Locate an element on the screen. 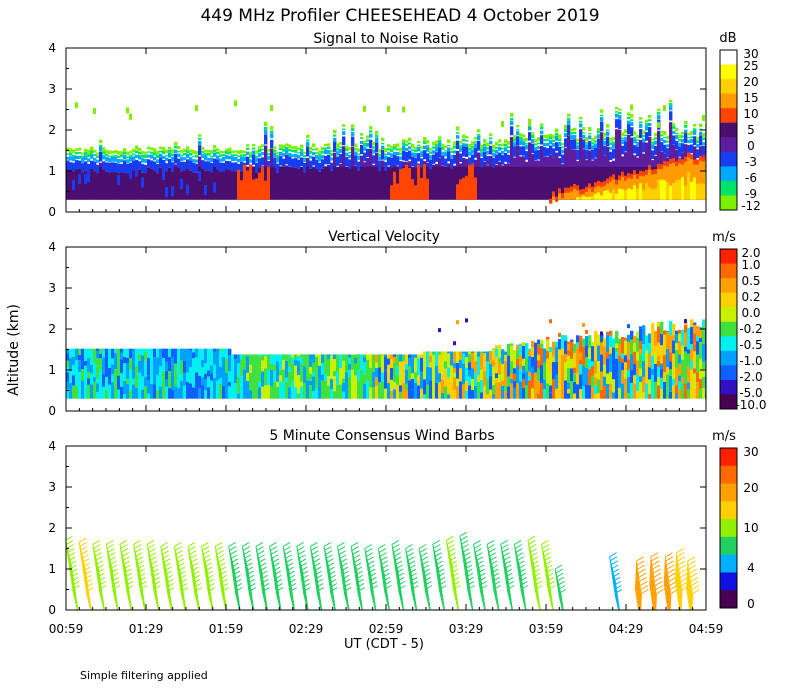  y-tick-label: 0 is located at coordinates (52, 610).